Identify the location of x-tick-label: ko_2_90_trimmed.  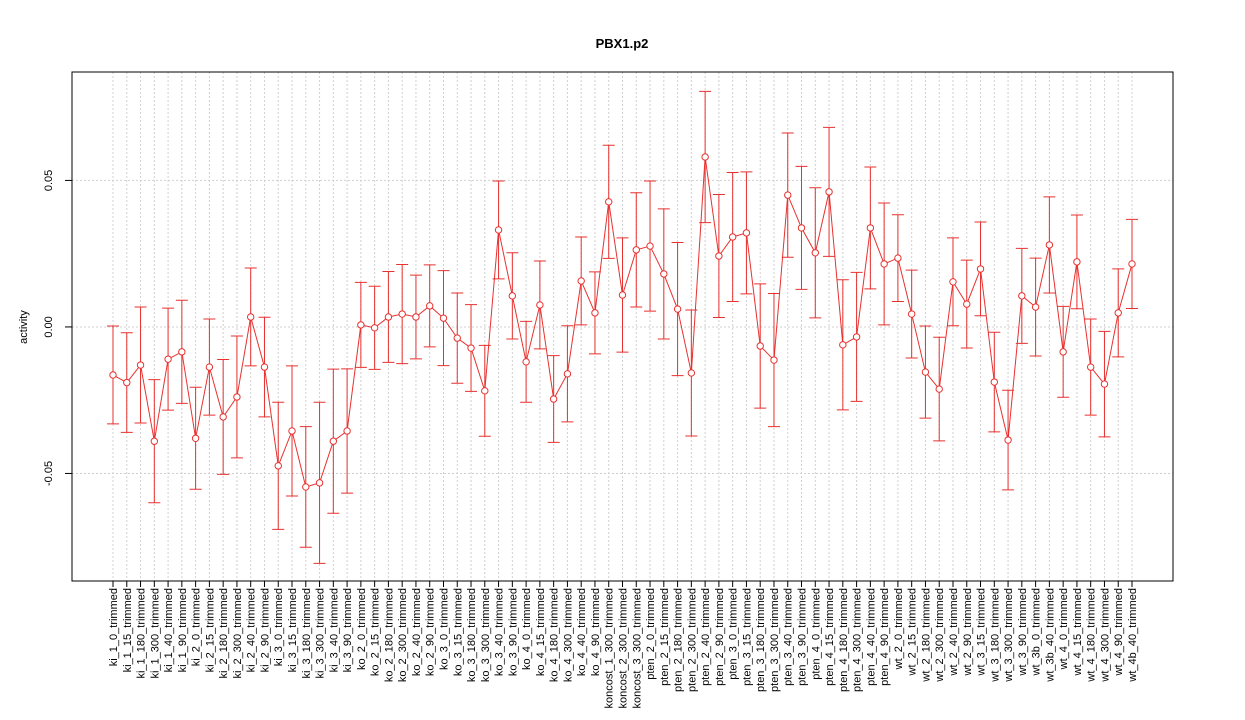
(431, 632).